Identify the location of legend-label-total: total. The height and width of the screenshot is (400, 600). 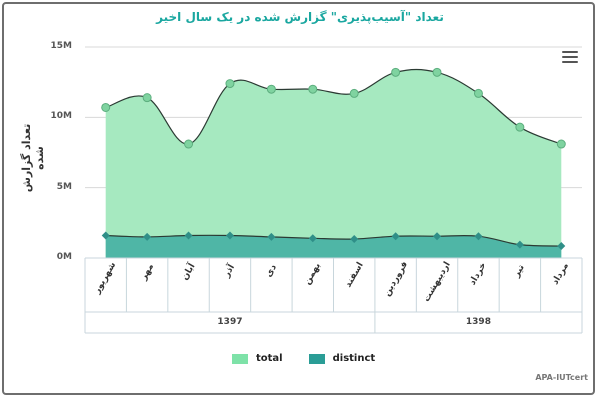
(269, 358).